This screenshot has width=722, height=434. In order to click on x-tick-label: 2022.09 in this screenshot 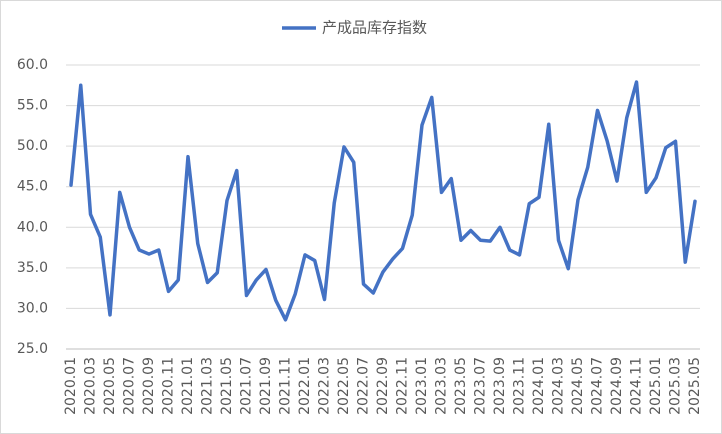, I will do `click(383, 386)`.